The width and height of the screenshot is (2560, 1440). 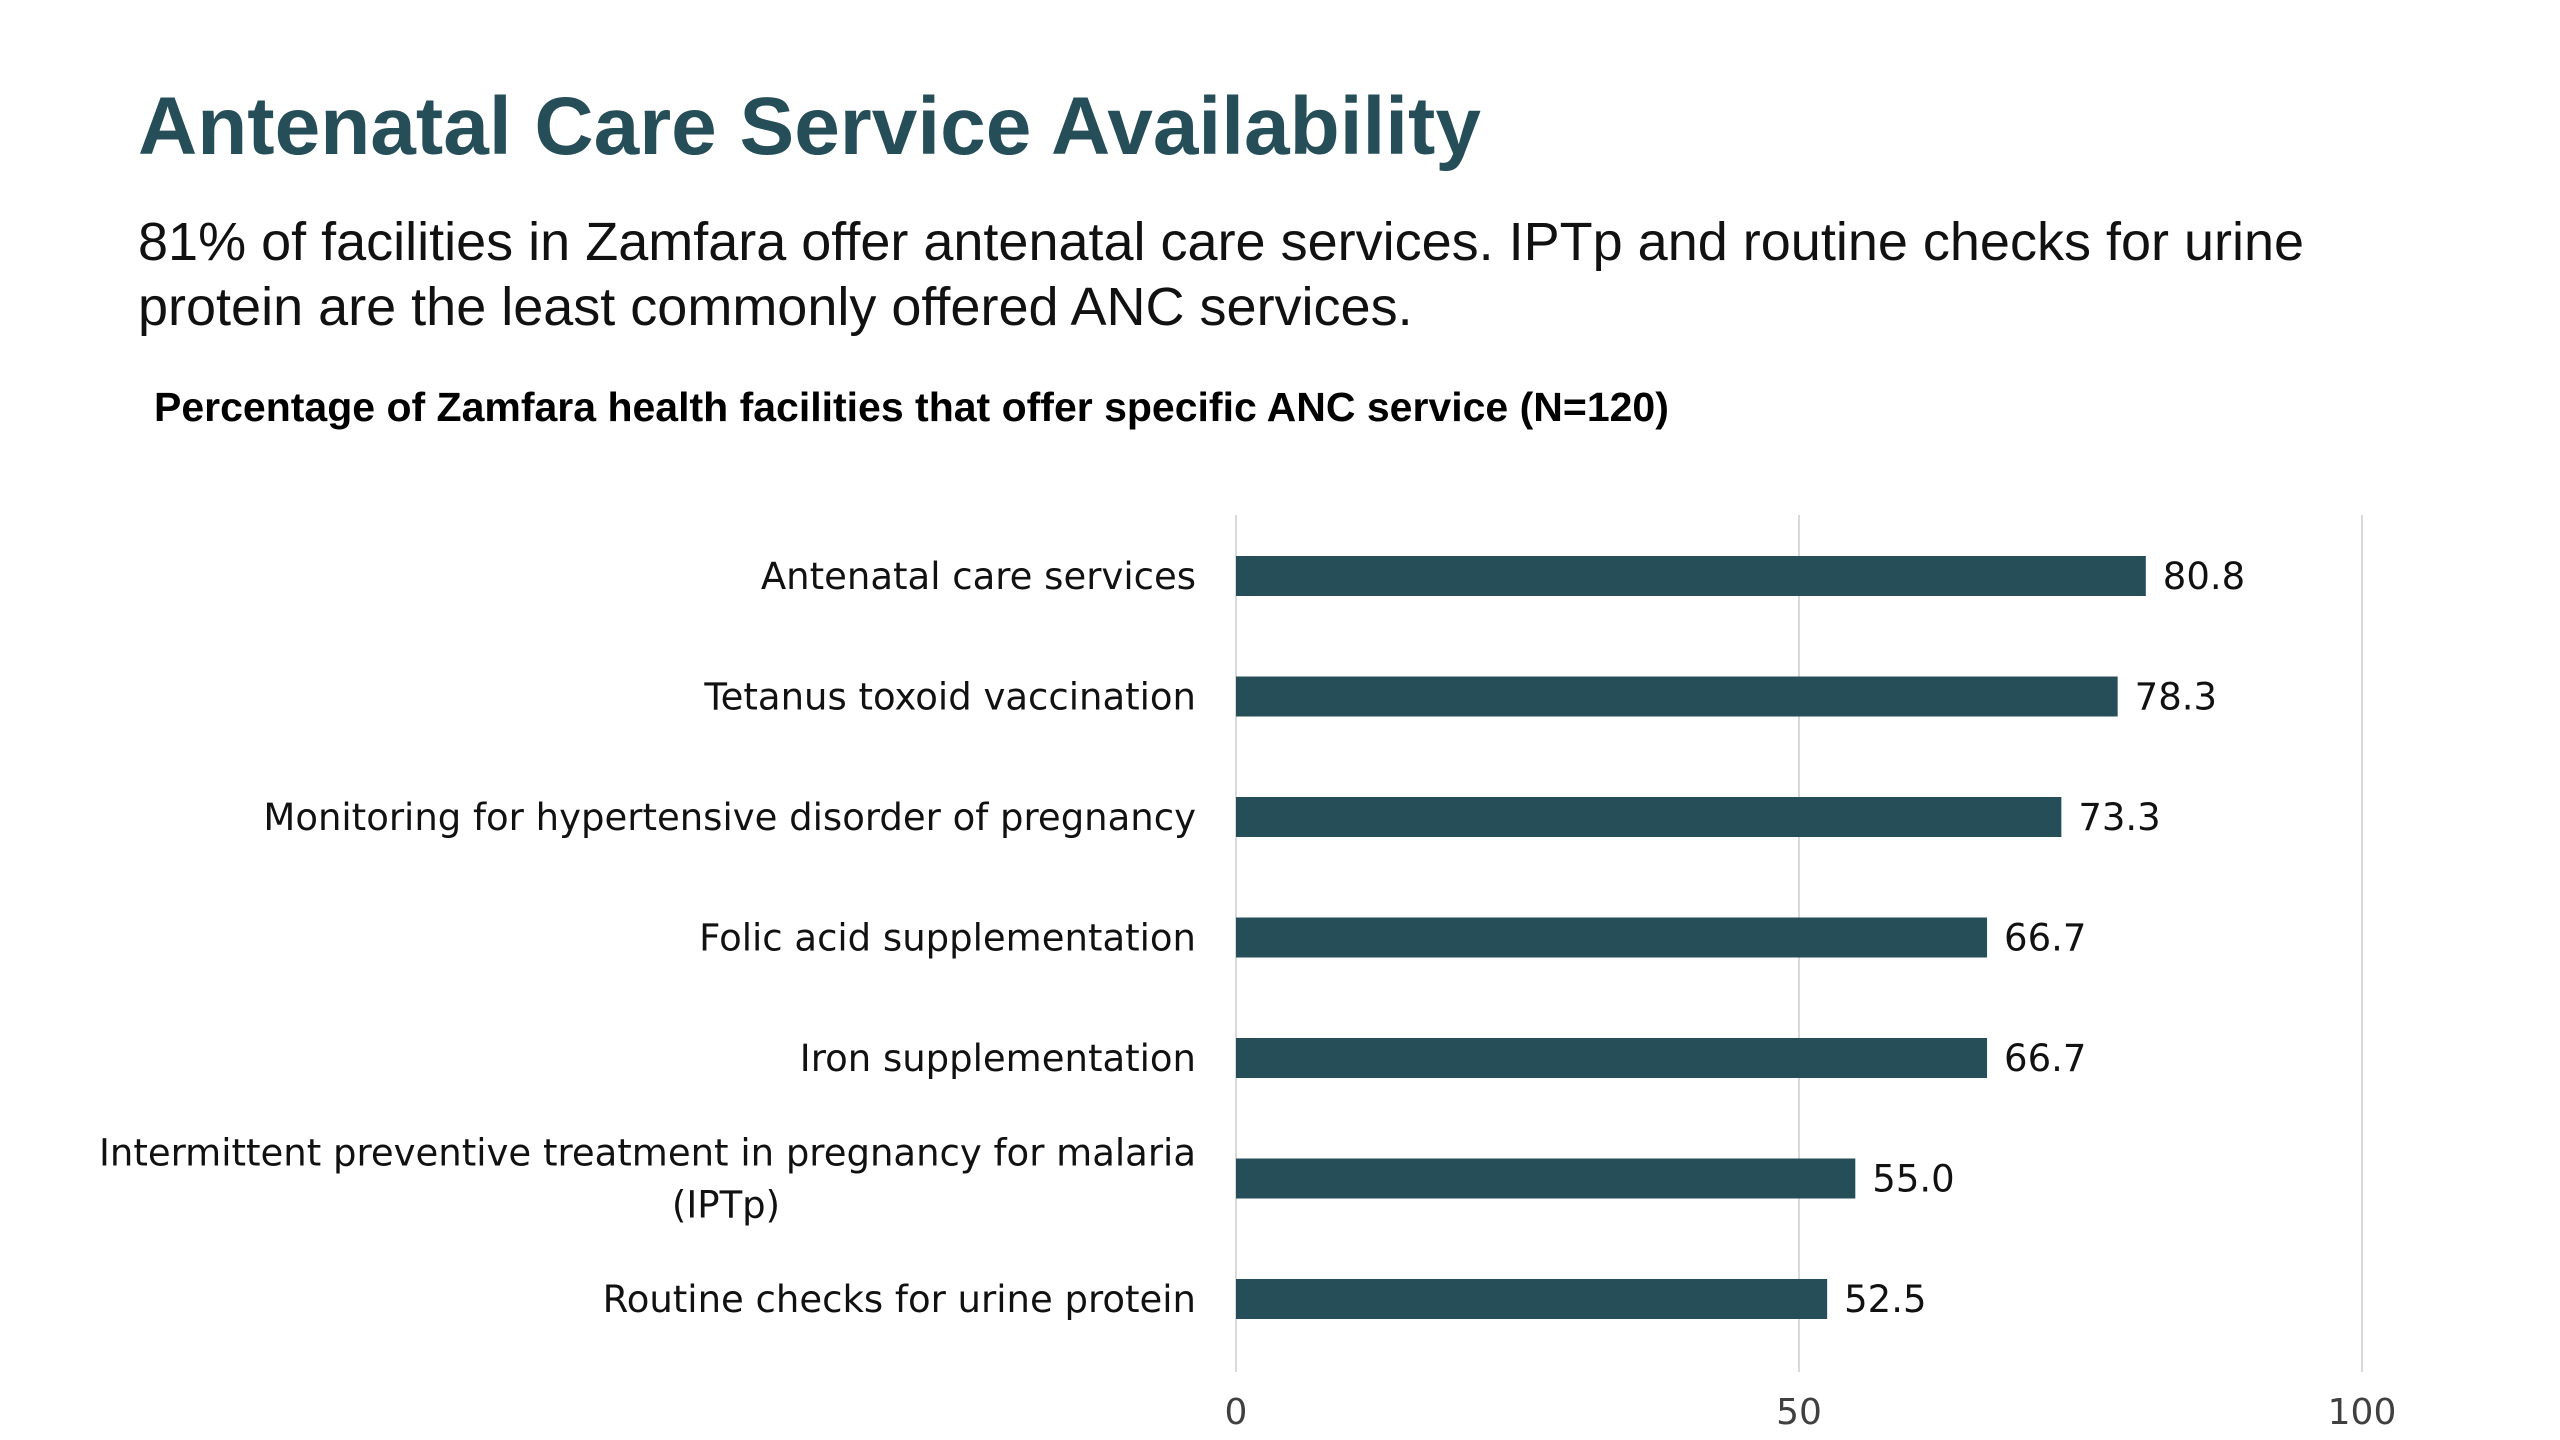 I want to click on x-tick-label: 50, so click(x=1799, y=1412).